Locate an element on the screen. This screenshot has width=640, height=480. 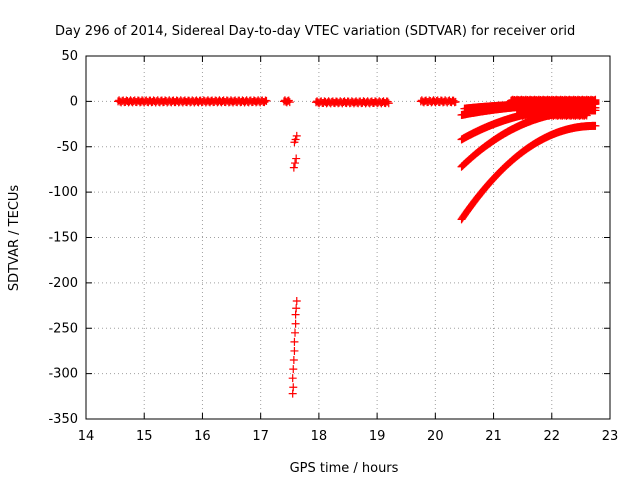
y-tick-label: 0 is located at coordinates (74, 101).